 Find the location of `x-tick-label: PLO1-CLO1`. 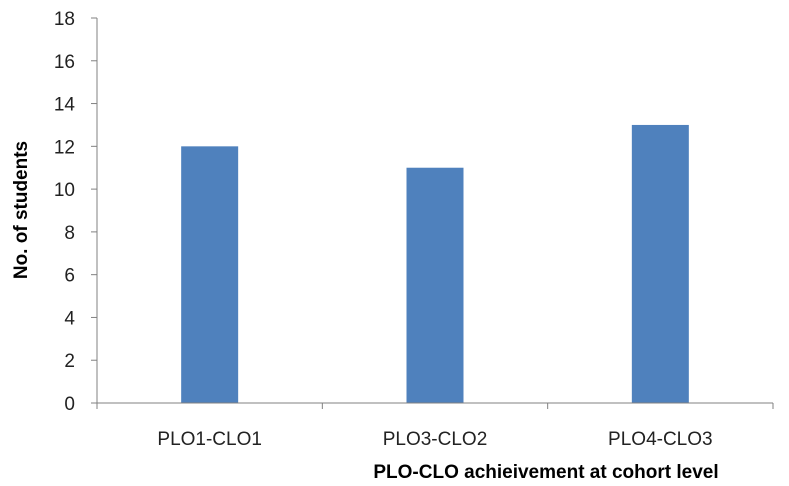

x-tick-label: PLO1-CLO1 is located at coordinates (209, 439).